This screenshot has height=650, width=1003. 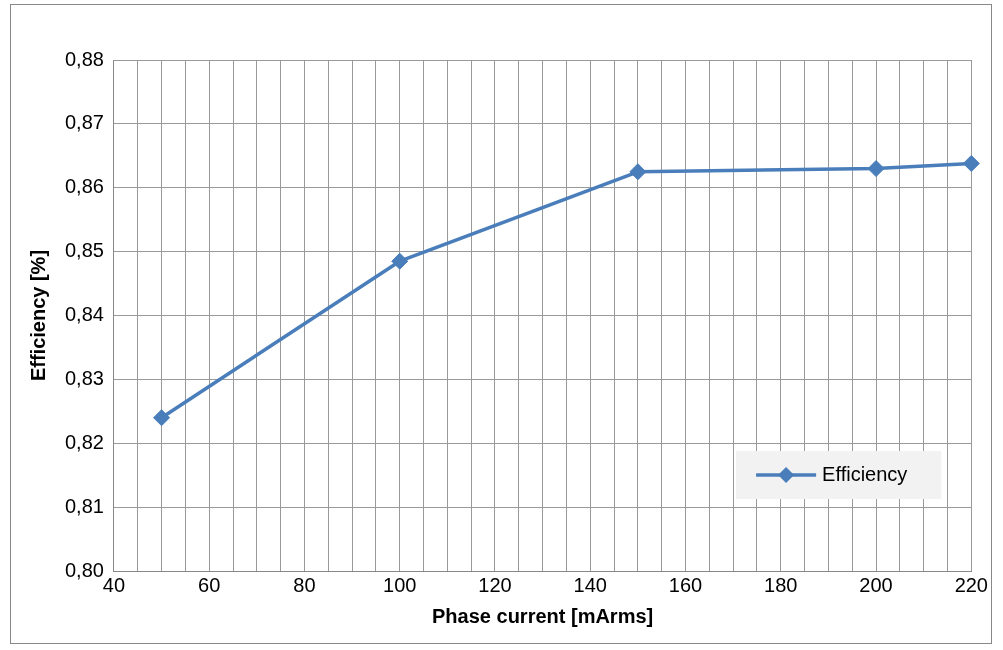 I want to click on y-tick-label: 0,82, so click(x=84, y=441).